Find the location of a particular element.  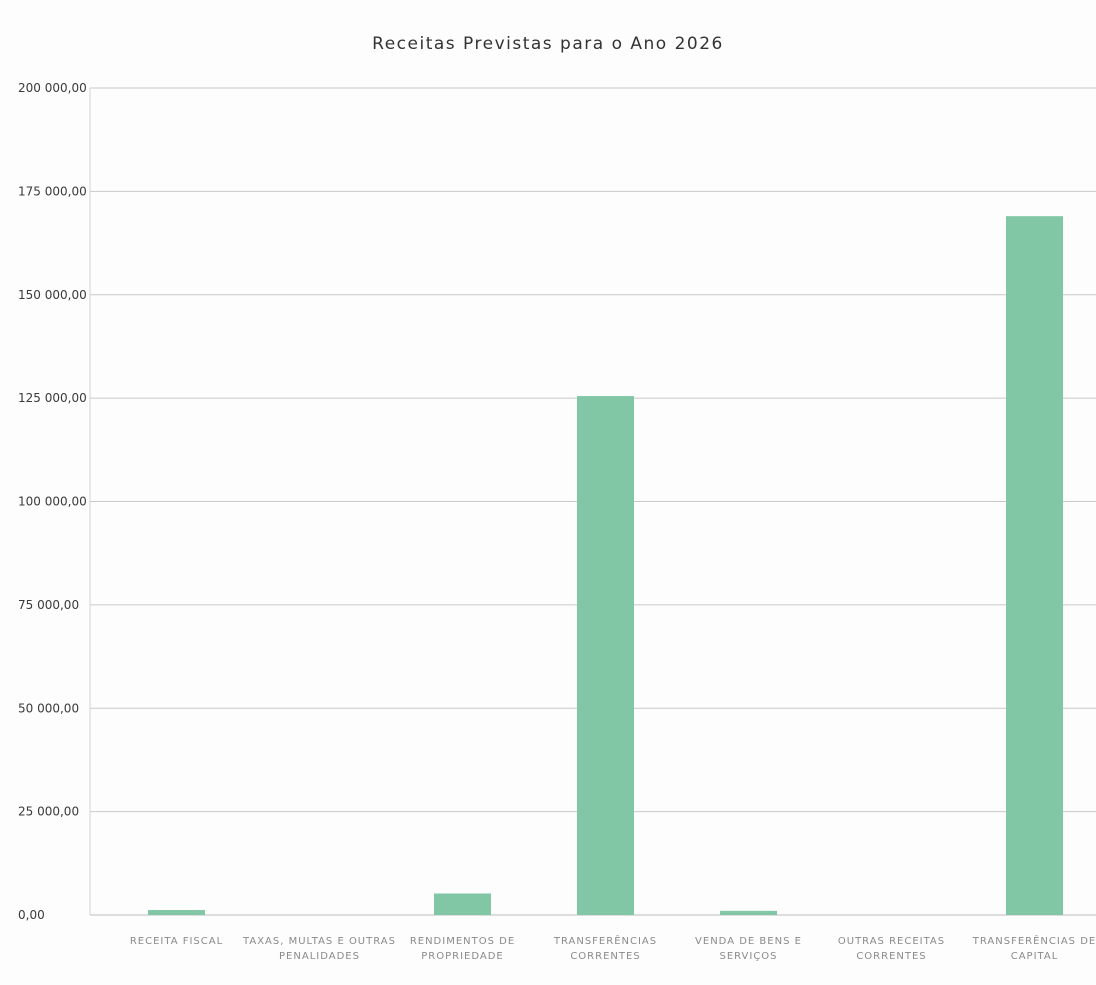

x-tick-label: TRANSFERÊNCIAS is located at coordinates (605, 940).